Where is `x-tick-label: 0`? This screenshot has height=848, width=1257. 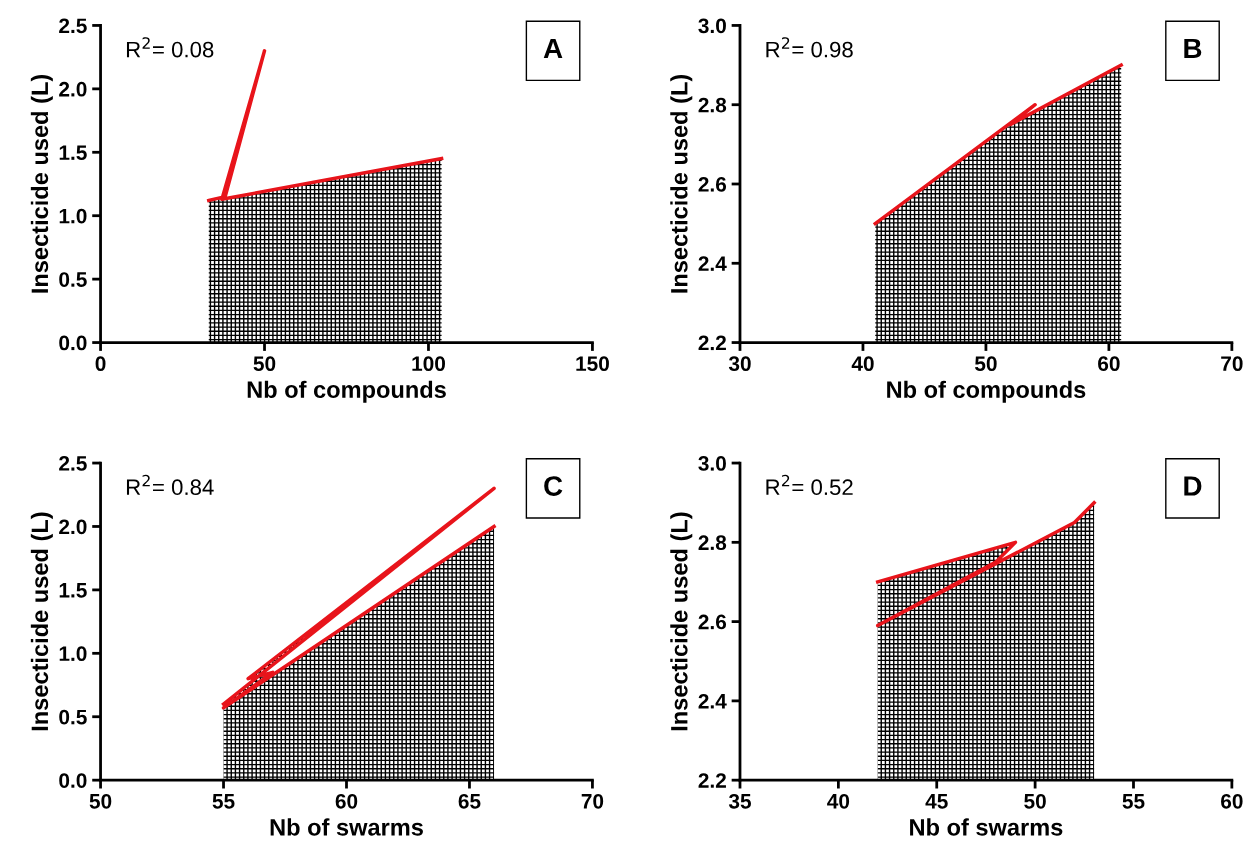
x-tick-label: 0 is located at coordinates (100, 364).